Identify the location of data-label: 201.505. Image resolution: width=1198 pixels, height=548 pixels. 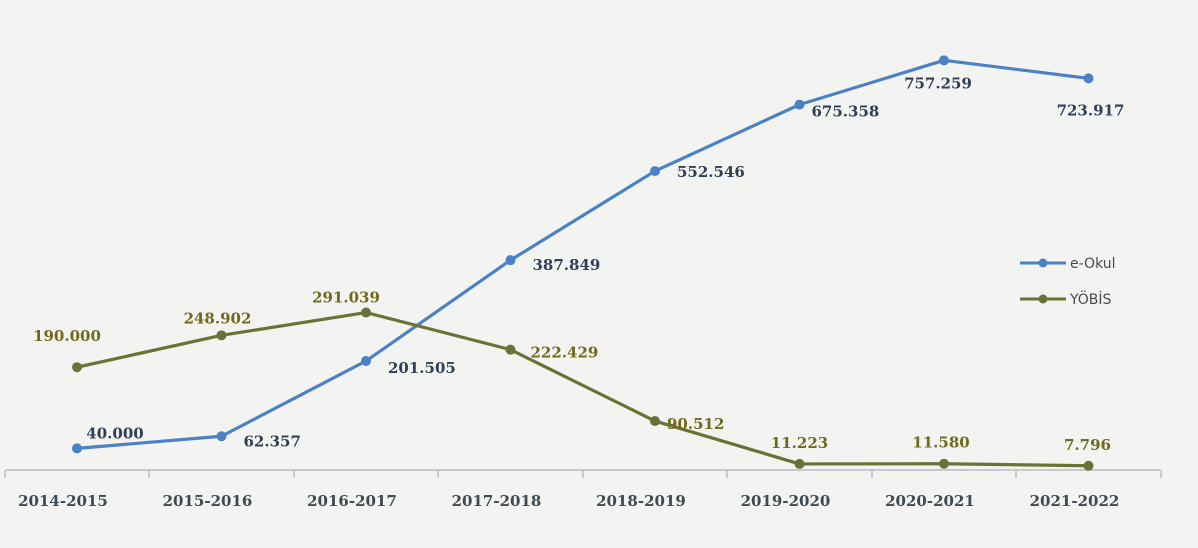
(422, 368).